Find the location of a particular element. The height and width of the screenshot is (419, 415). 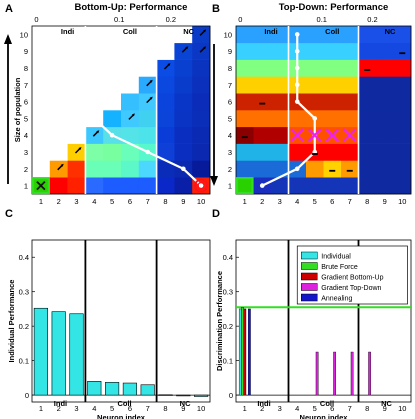

panel-a-brute-force-box is located at coordinates (40, 186).